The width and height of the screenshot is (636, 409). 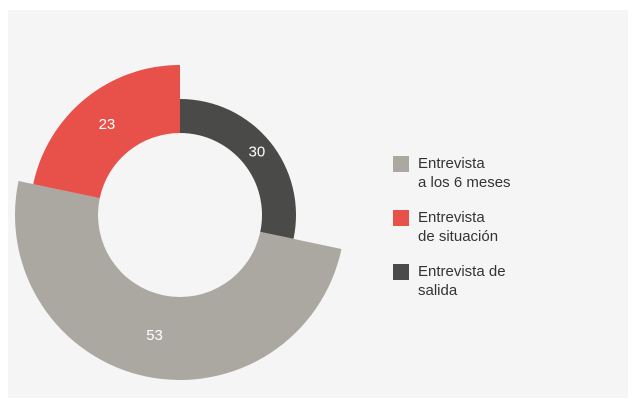 What do you see at coordinates (154, 335) in the screenshot?
I see `data-label: 53` at bounding box center [154, 335].